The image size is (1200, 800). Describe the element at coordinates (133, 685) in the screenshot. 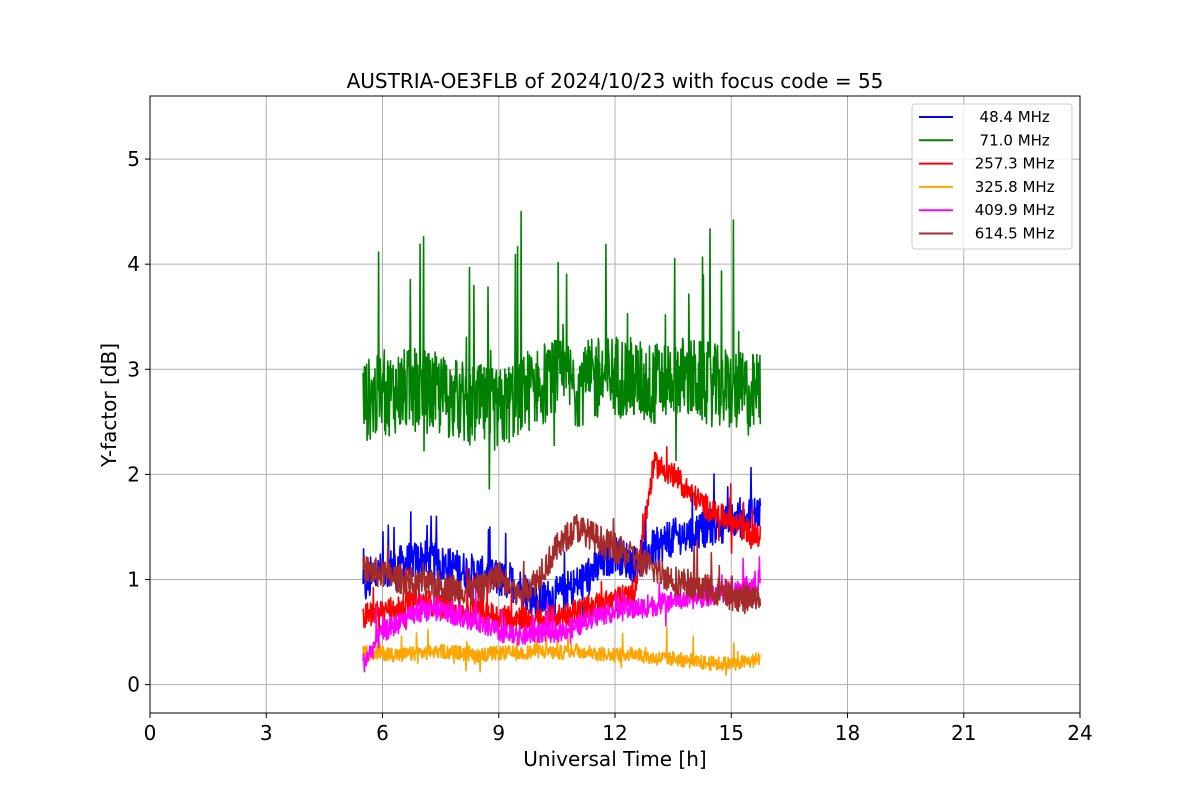

I see `y-tick-label: 0` at that location.